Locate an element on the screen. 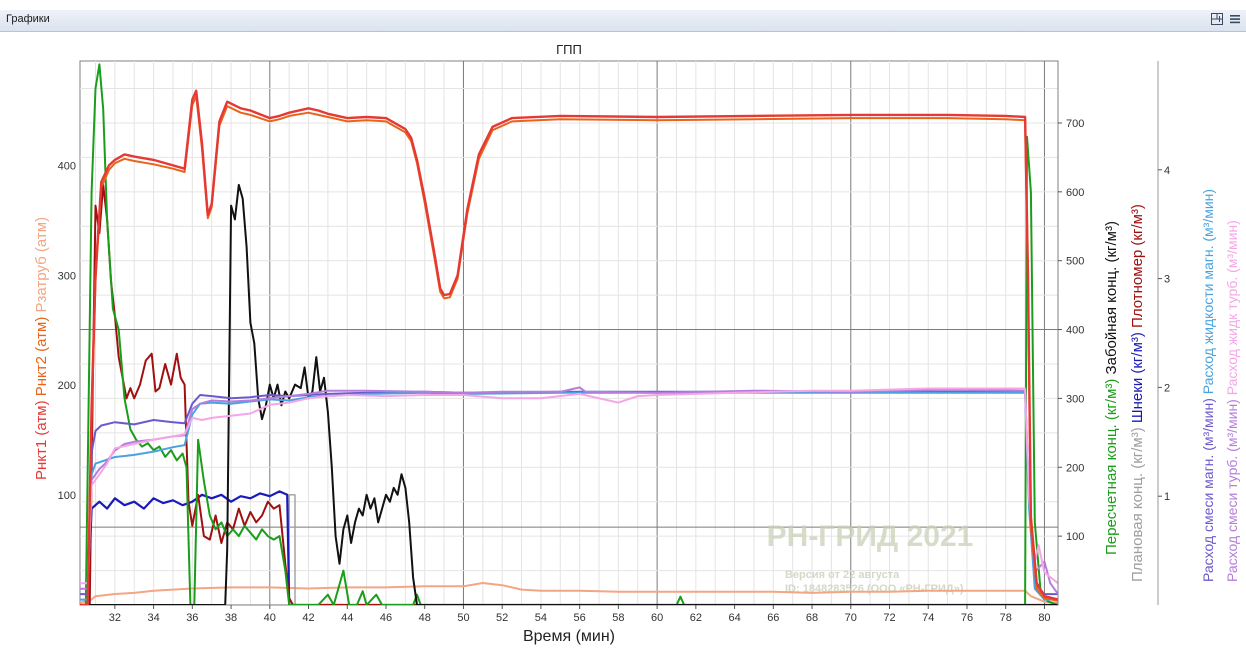 The image size is (1246, 655). window-titlebar: Графики is located at coordinates (623, 21).